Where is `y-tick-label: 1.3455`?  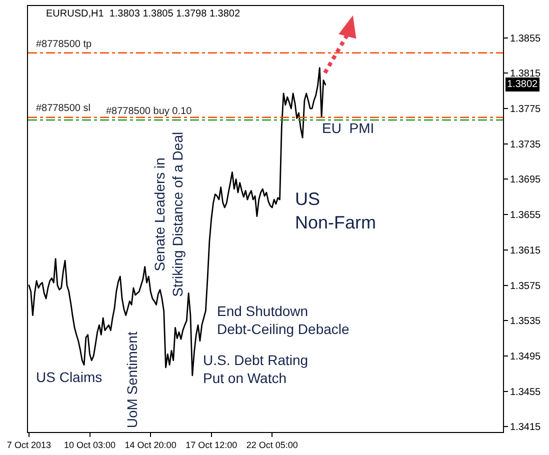 y-tick-label: 1.3455 is located at coordinates (526, 392).